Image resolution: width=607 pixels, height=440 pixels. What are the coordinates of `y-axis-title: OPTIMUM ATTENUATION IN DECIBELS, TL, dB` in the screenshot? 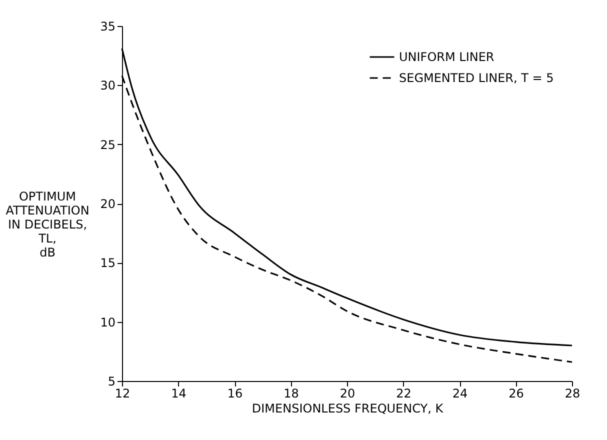 It's located at (48, 225).